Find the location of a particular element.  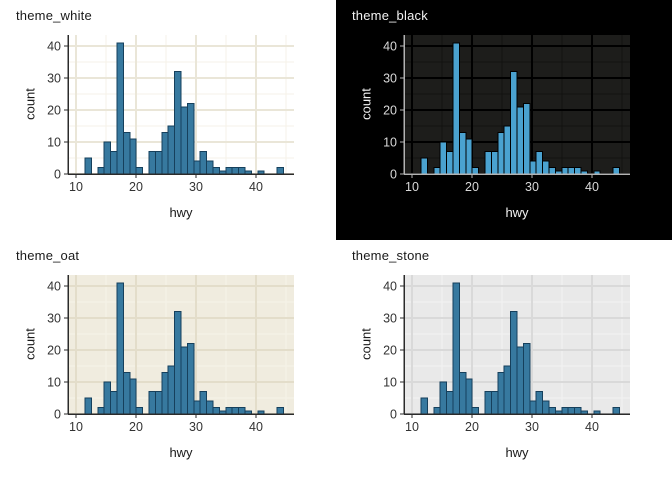

panel-title-theme-white: theme_white is located at coordinates (54, 15).